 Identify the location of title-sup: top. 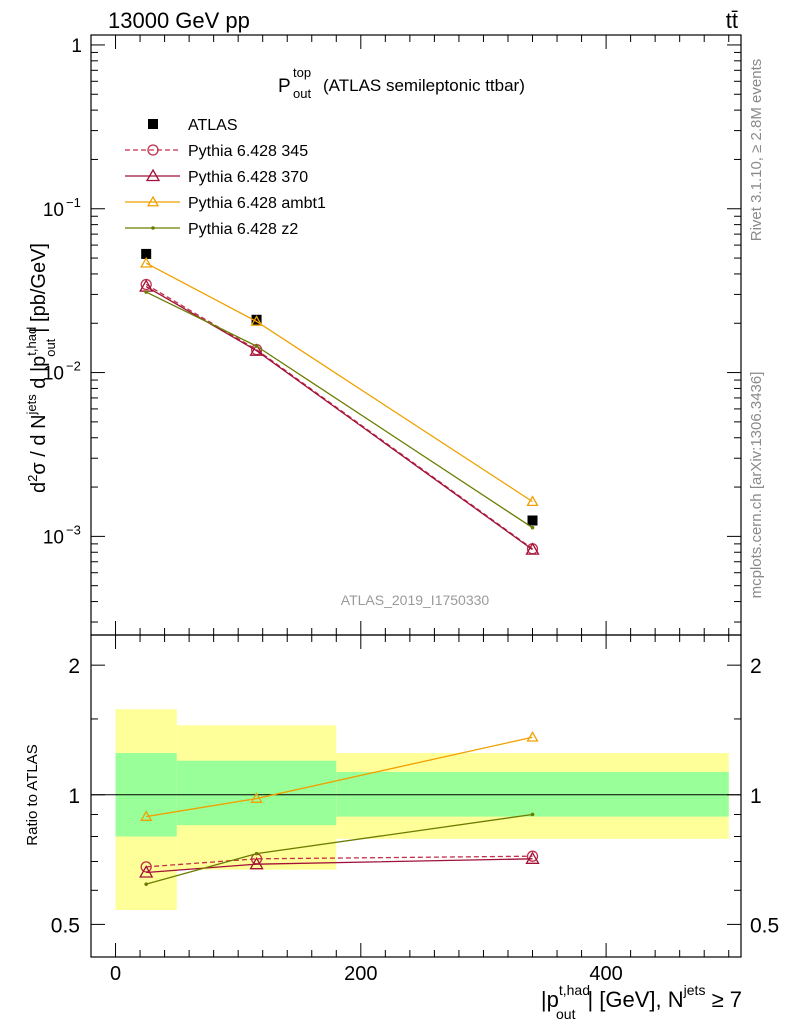
(302, 72).